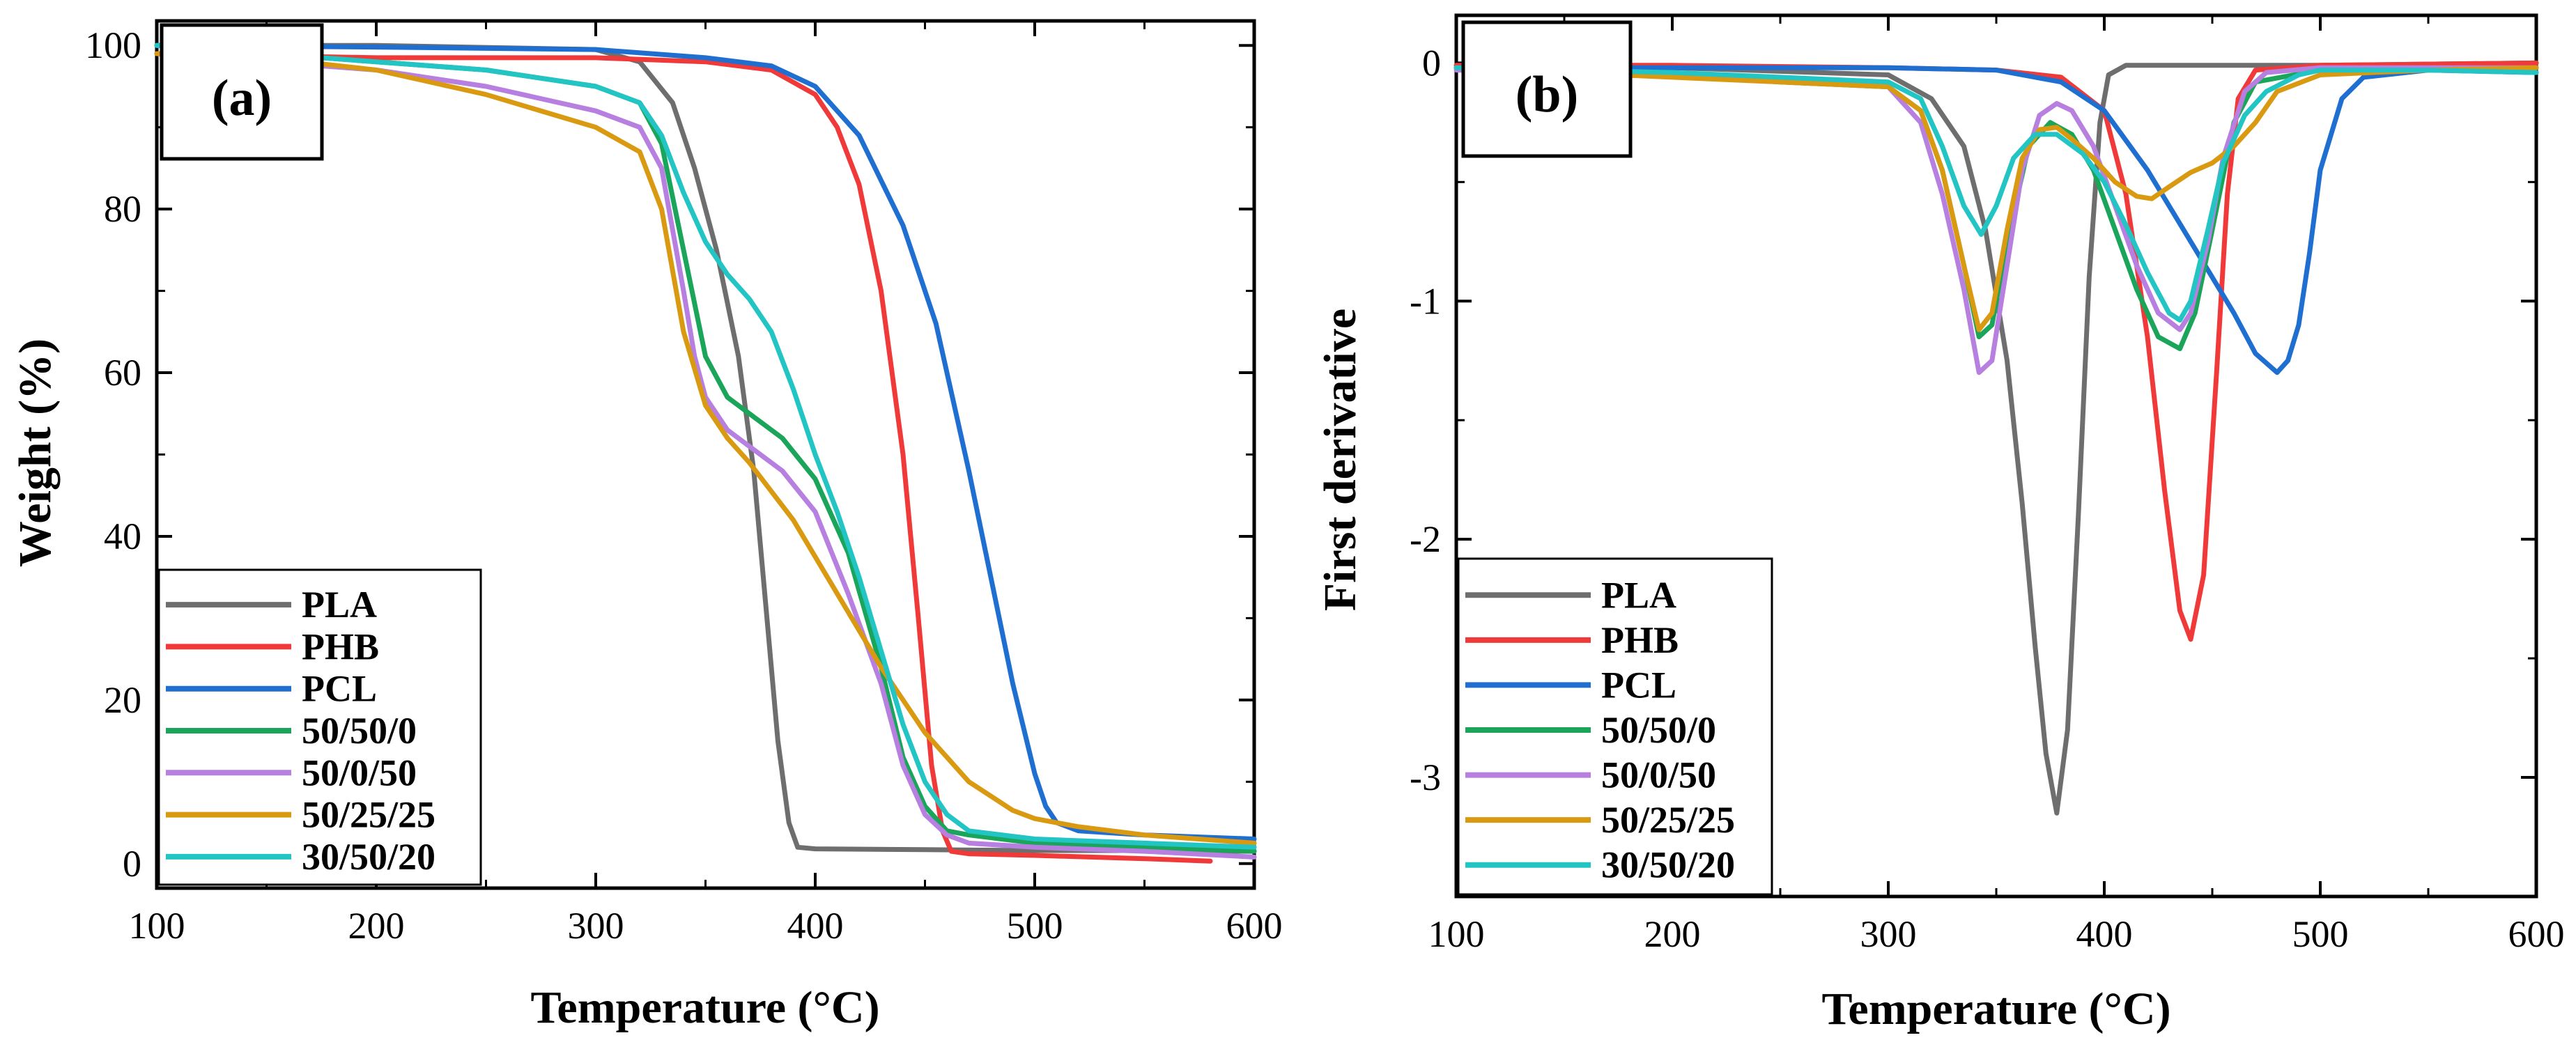 The width and height of the screenshot is (2576, 1056). What do you see at coordinates (122, 536) in the screenshot?
I see `y-tick-label: 40` at bounding box center [122, 536].